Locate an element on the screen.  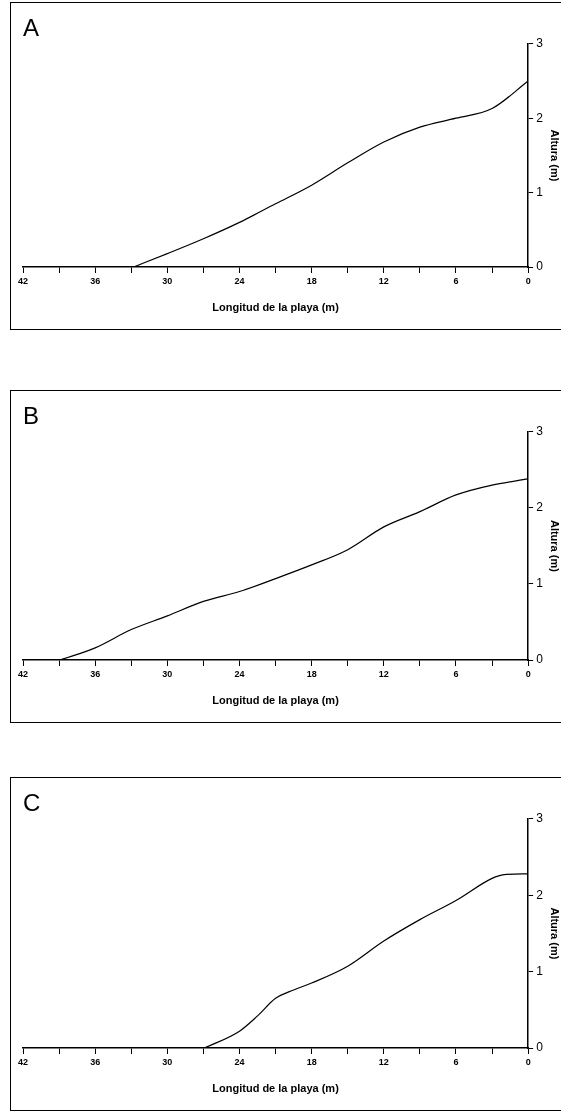
chart-title: B is located at coordinates (31, 416).